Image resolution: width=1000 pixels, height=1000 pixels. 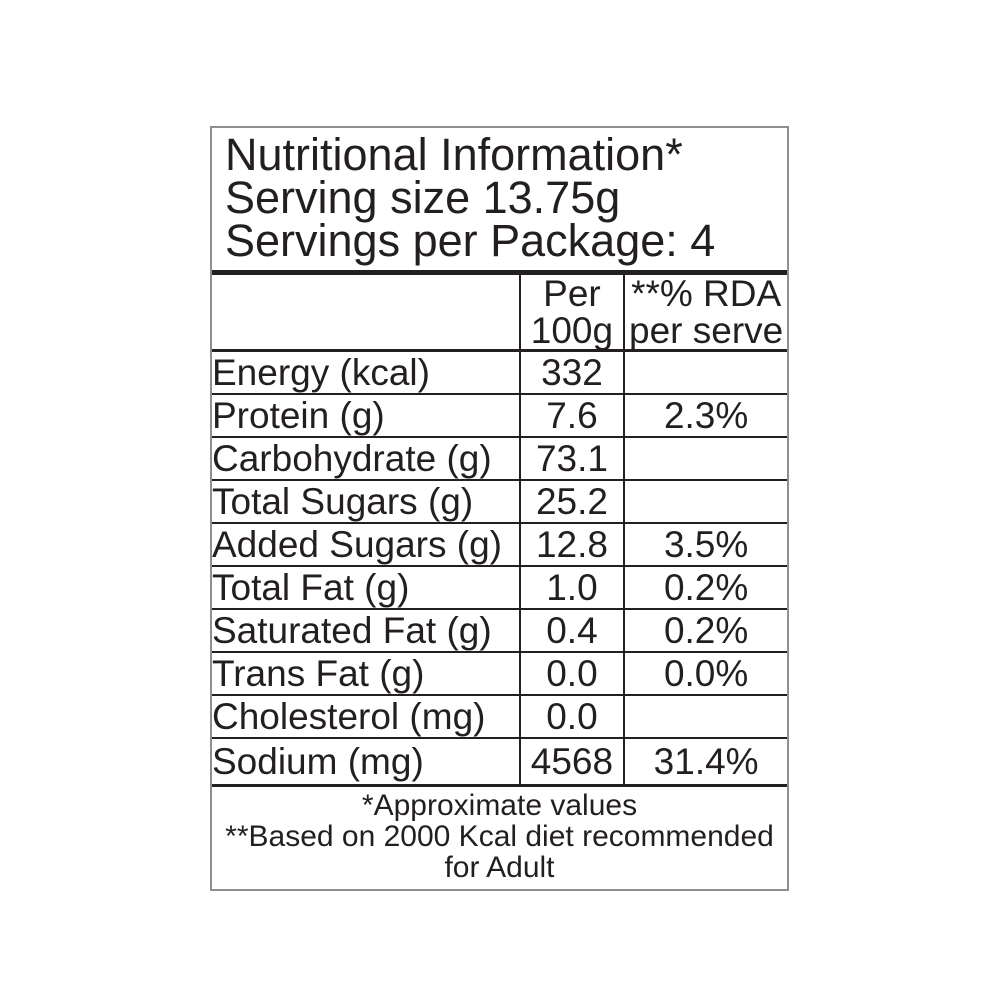 I want to click on table-row-protein: Protein (g) 7.6 2.3%, so click(x=499, y=415).